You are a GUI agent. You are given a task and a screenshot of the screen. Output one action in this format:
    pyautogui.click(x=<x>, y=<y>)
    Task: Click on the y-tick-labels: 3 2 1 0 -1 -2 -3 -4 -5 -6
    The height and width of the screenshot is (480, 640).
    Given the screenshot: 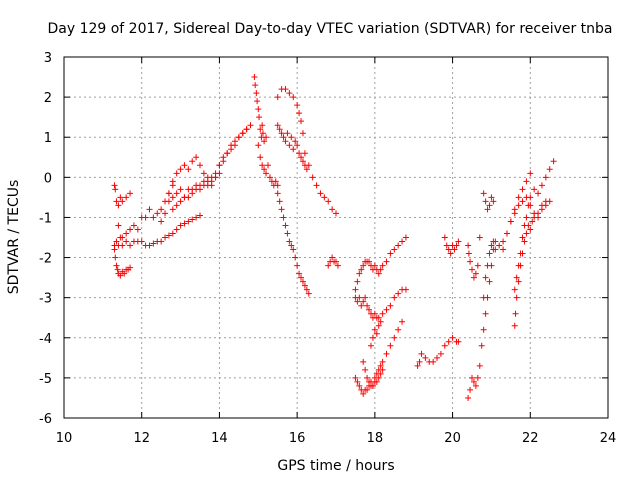 What is the action you would take?
    pyautogui.click(x=45, y=239)
    